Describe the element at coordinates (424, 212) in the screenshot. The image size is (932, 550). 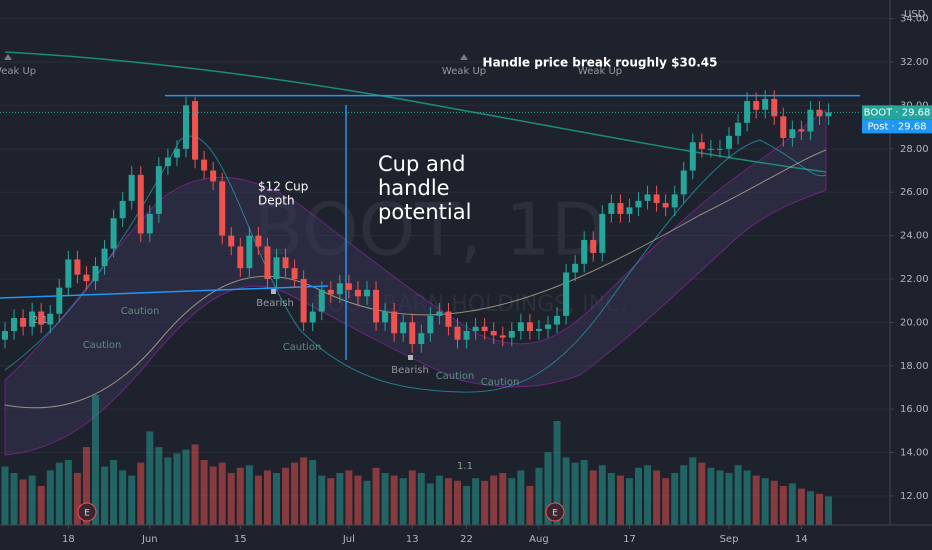
I see `annotation-pattern: potential` at that location.